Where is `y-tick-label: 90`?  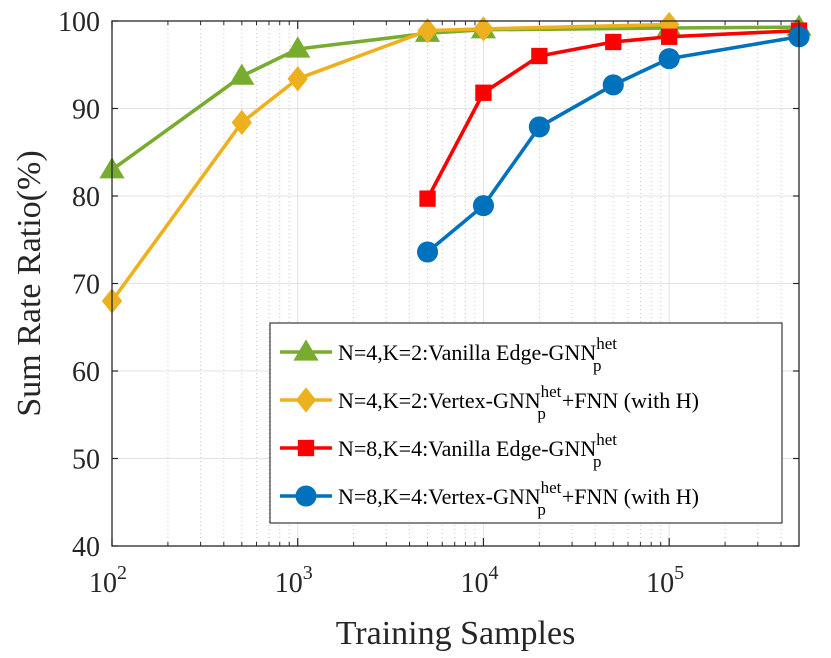 y-tick-label: 90 is located at coordinates (86, 110).